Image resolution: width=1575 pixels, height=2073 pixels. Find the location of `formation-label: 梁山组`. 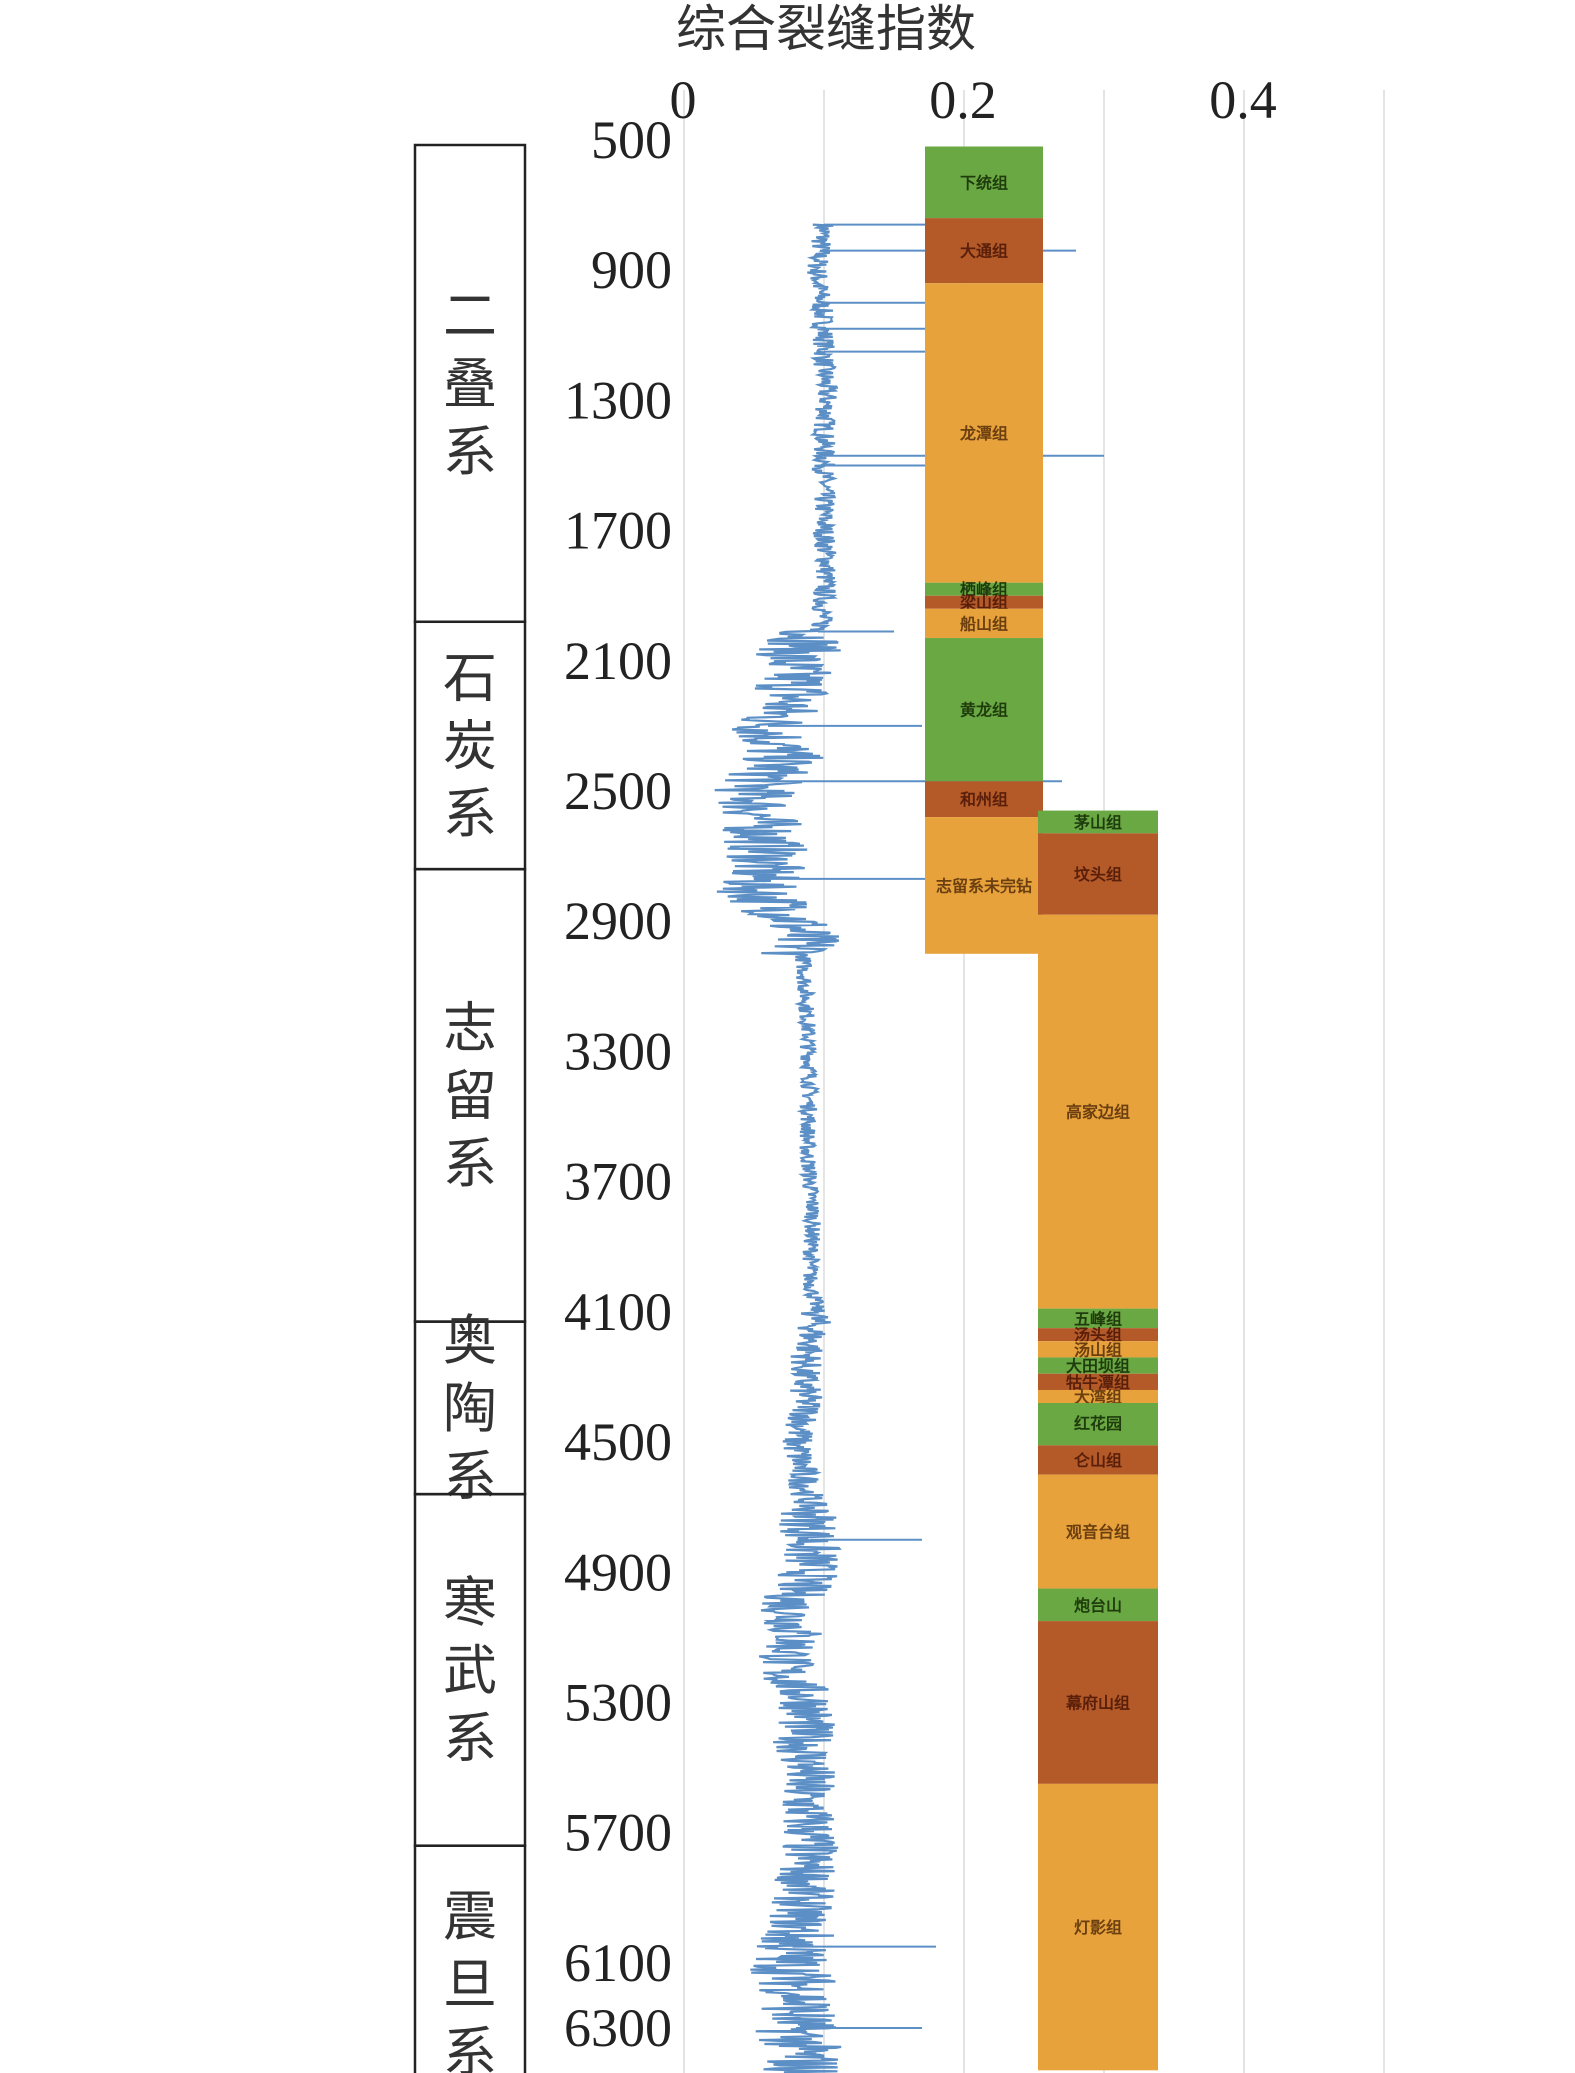

formation-label: 梁山组 is located at coordinates (983, 602).